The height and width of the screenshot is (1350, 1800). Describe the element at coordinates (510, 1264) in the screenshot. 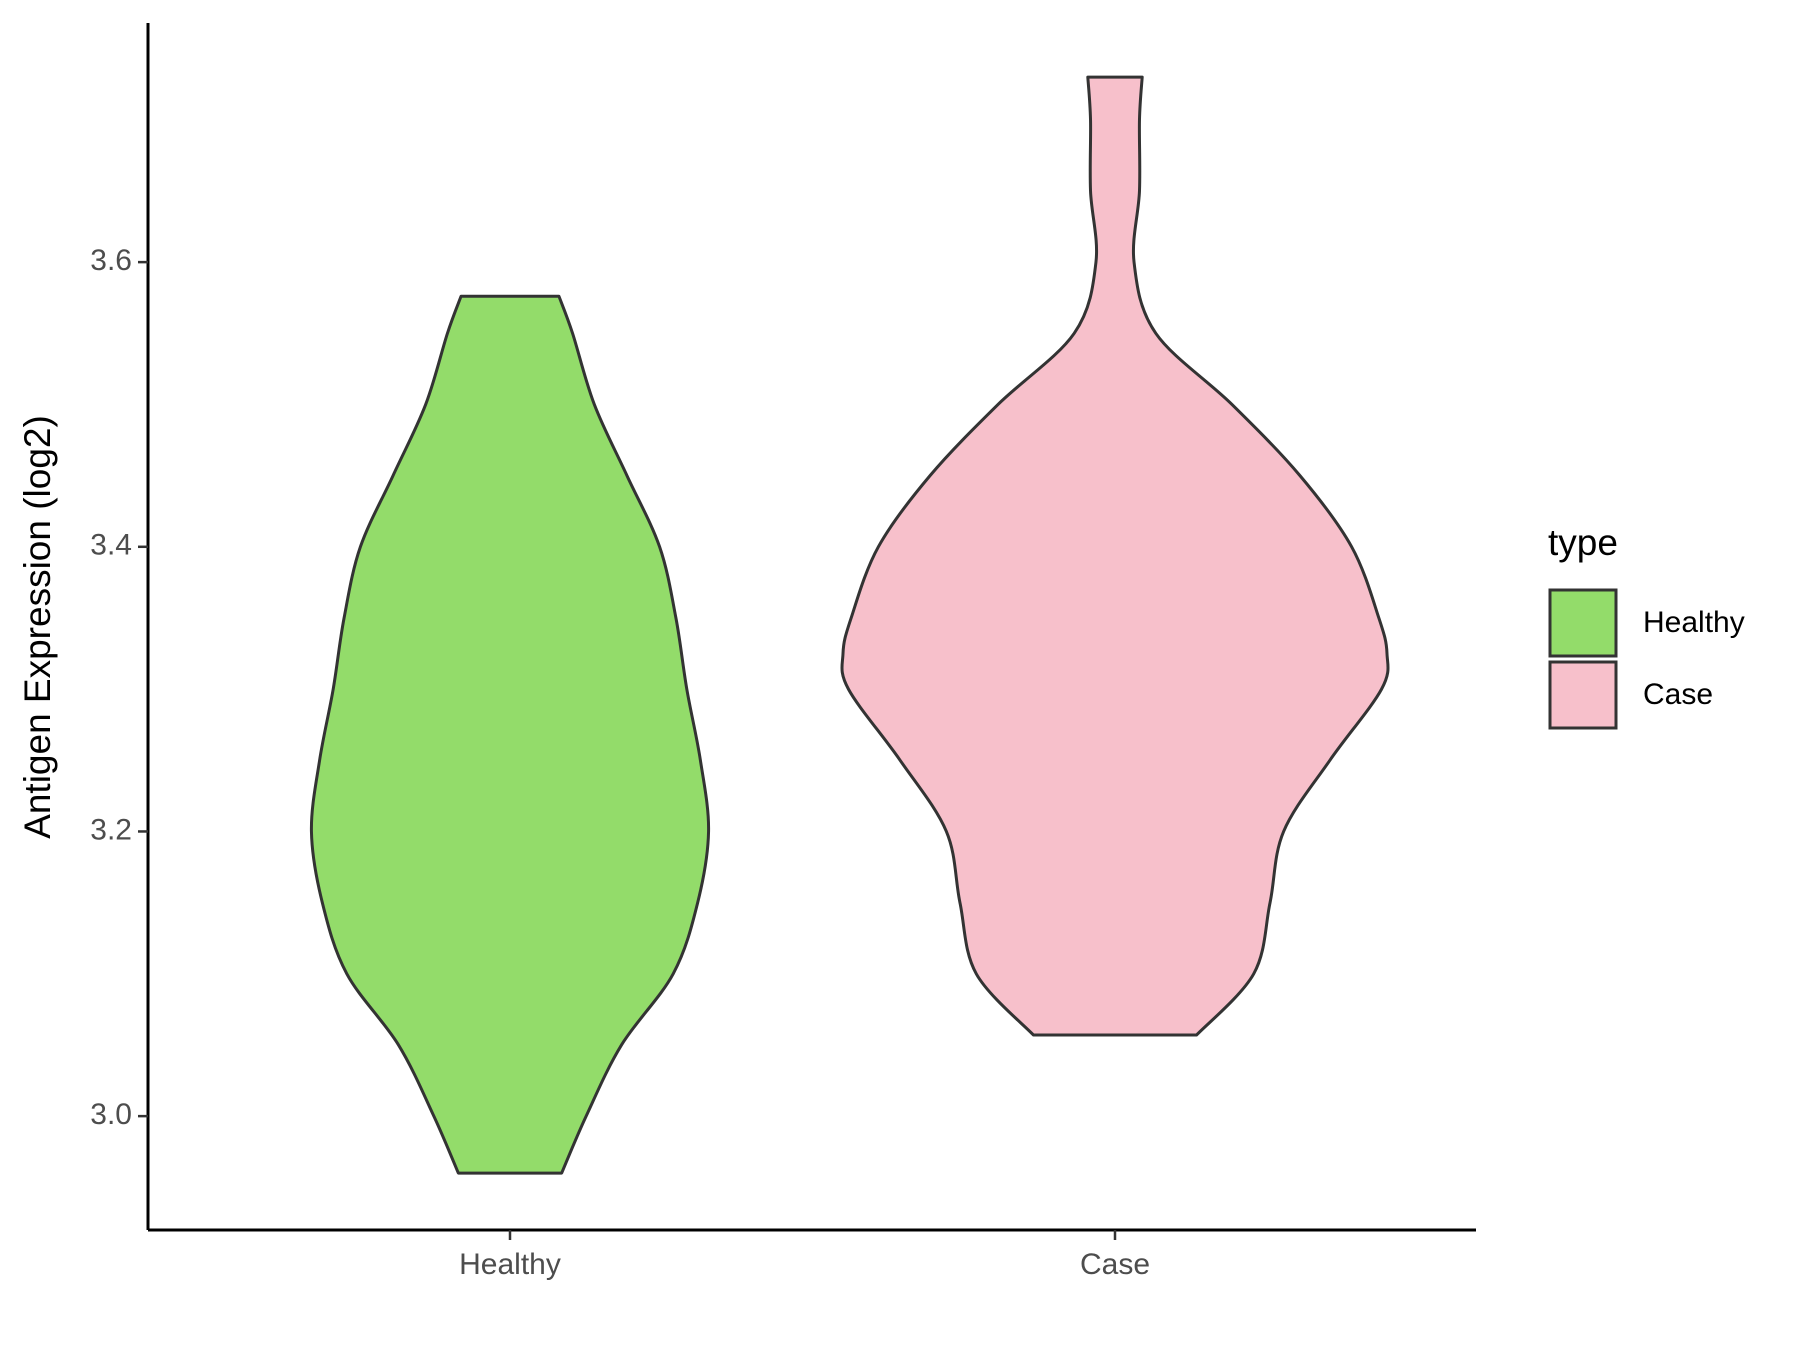

I see `x-tick-label: Healthy` at that location.